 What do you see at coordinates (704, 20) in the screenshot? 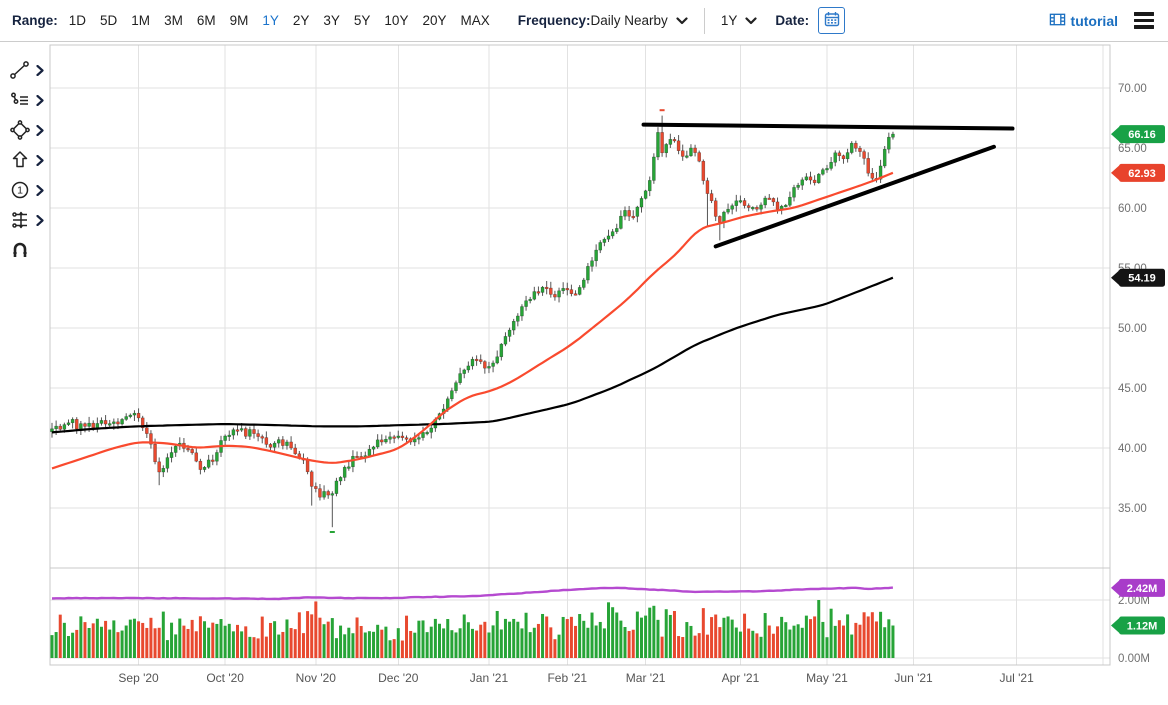
I see `toolbar-divider` at bounding box center [704, 20].